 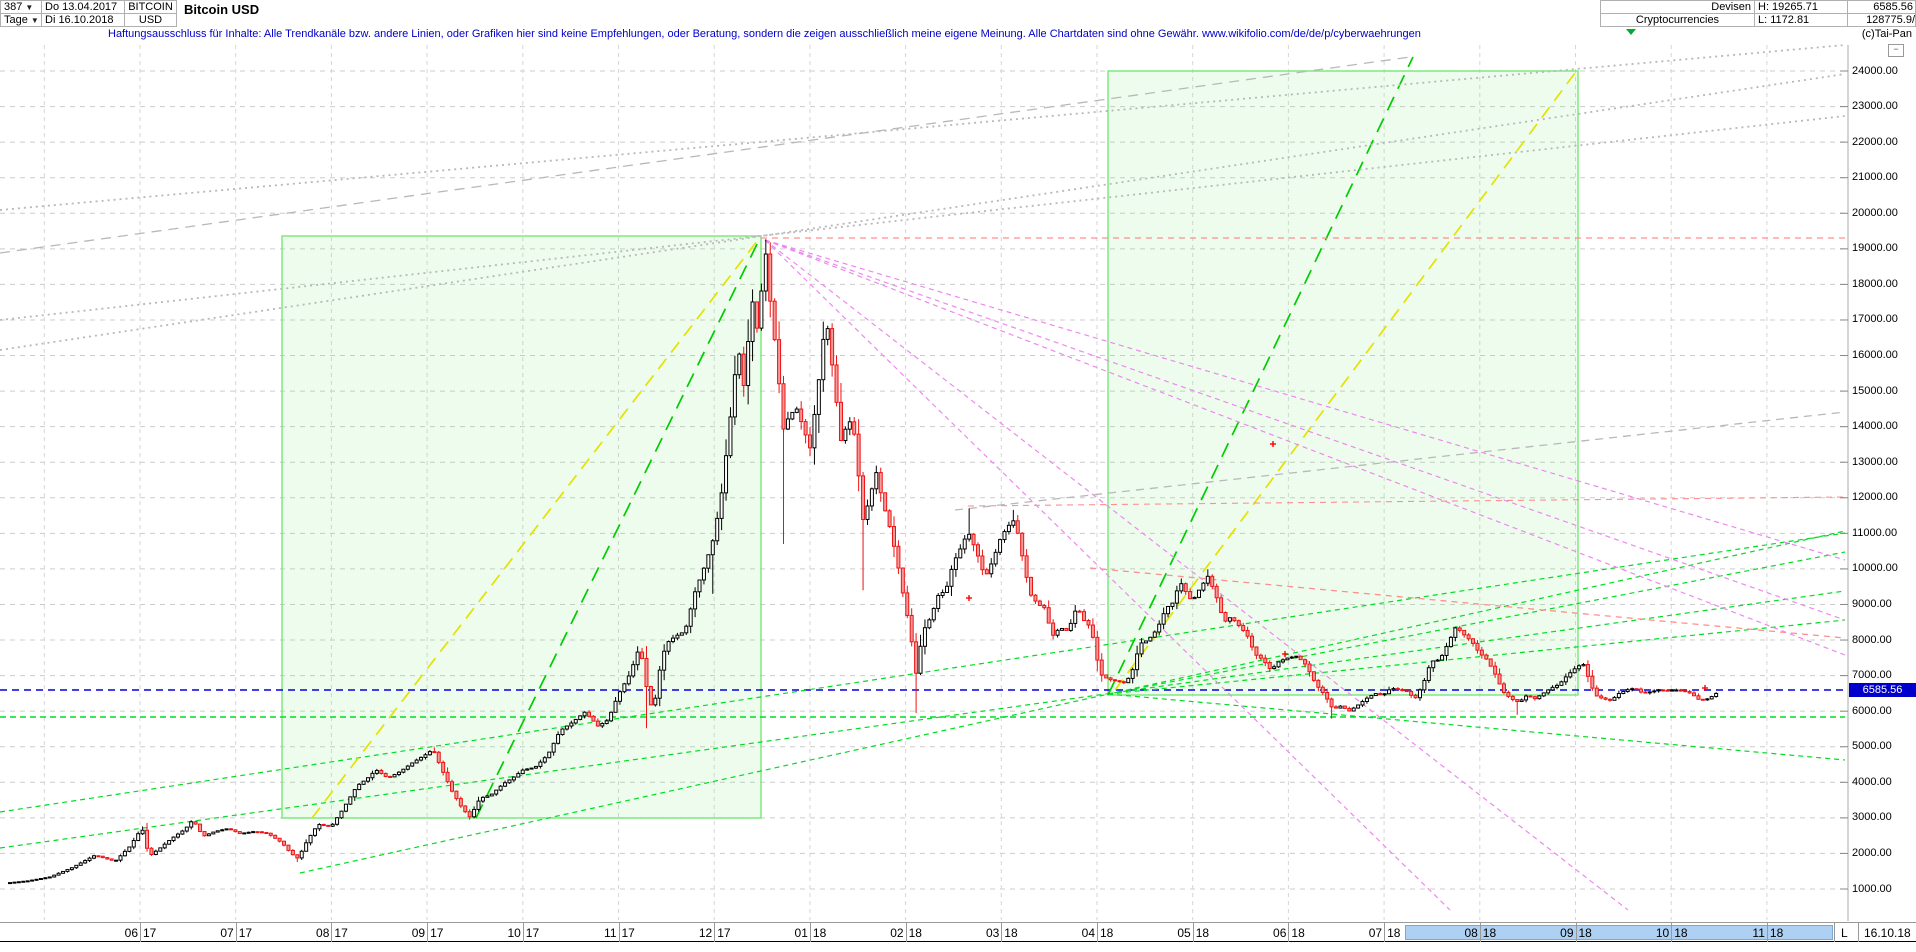 I want to click on bars-count-dropdown: 387 ▼, so click(x=21, y=7).